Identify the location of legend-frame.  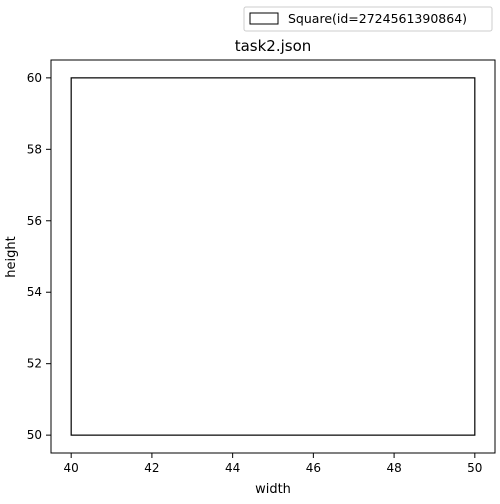
(368, 19).